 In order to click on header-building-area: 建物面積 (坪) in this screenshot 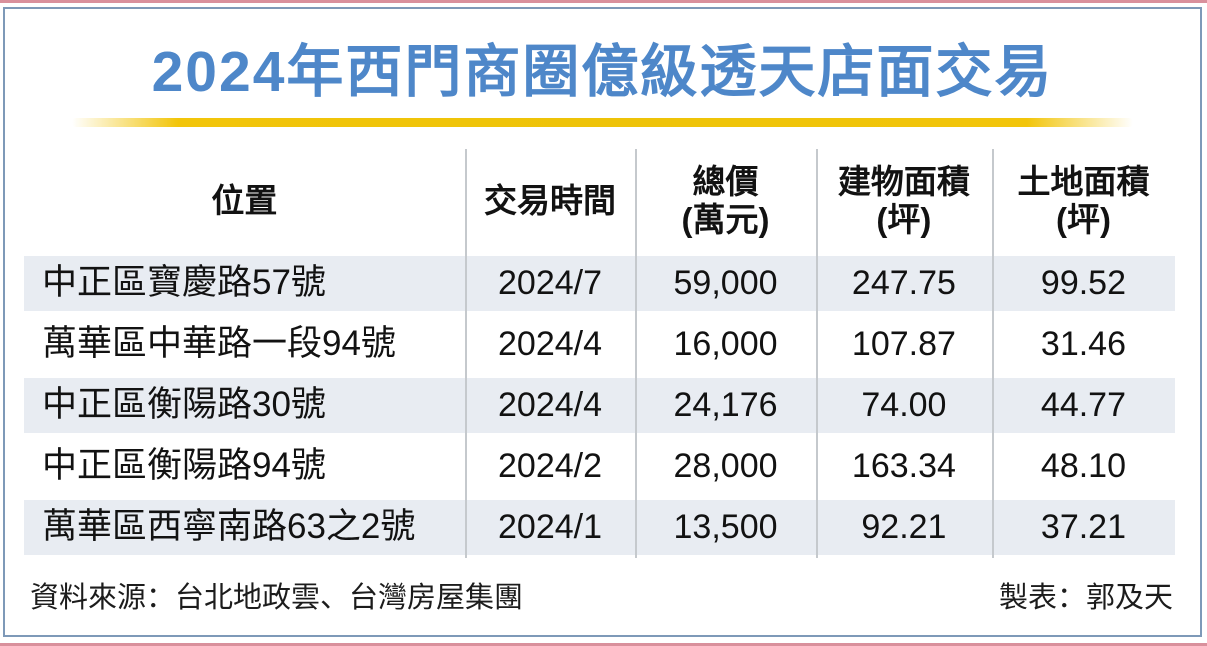, I will do `click(904, 201)`.